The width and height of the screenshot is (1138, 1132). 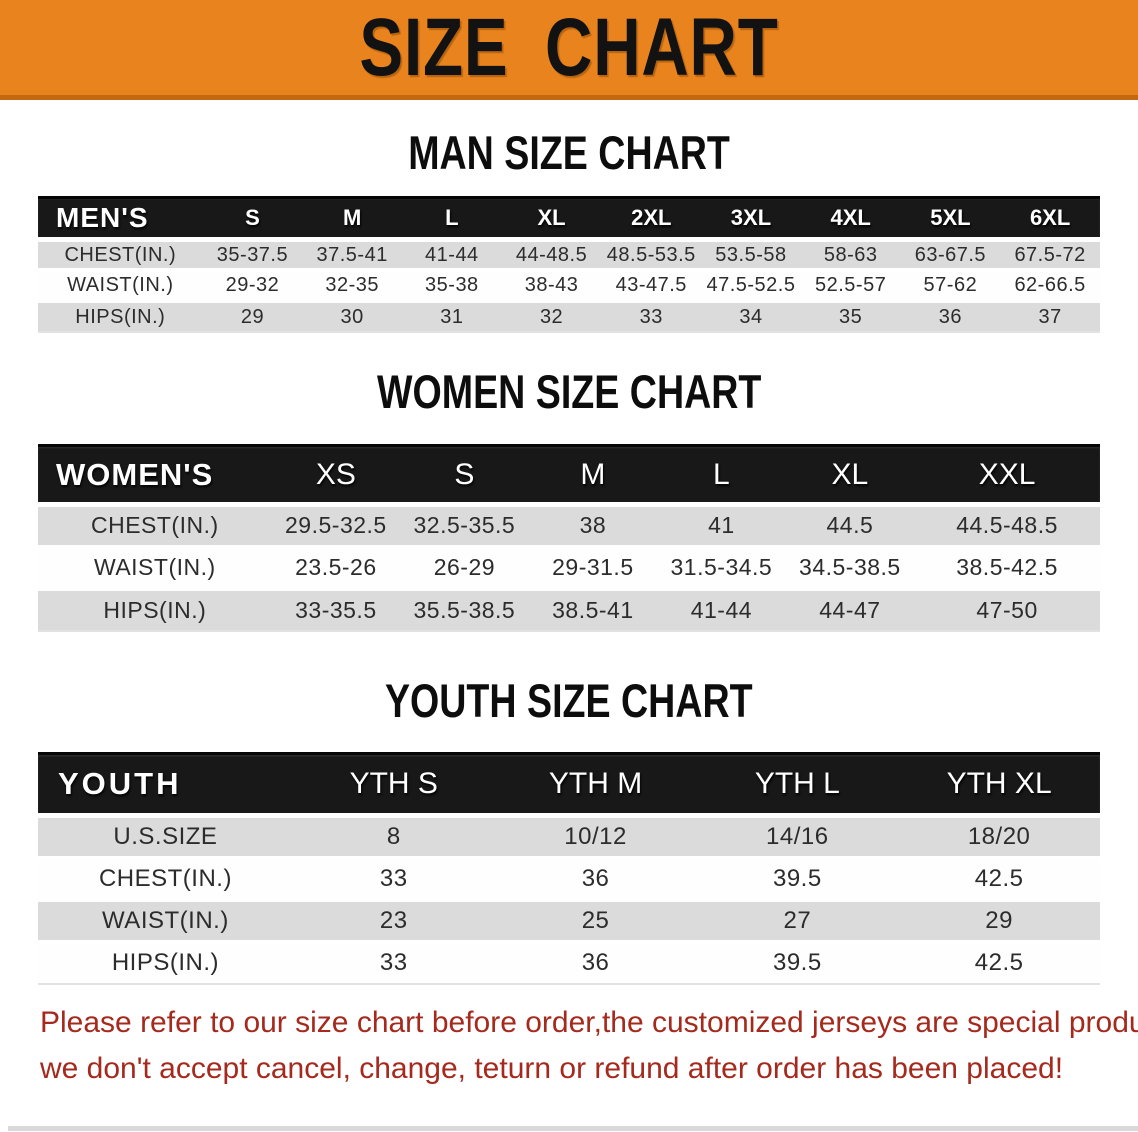 I want to click on measurement-cell: 14/16, so click(x=797, y=836).